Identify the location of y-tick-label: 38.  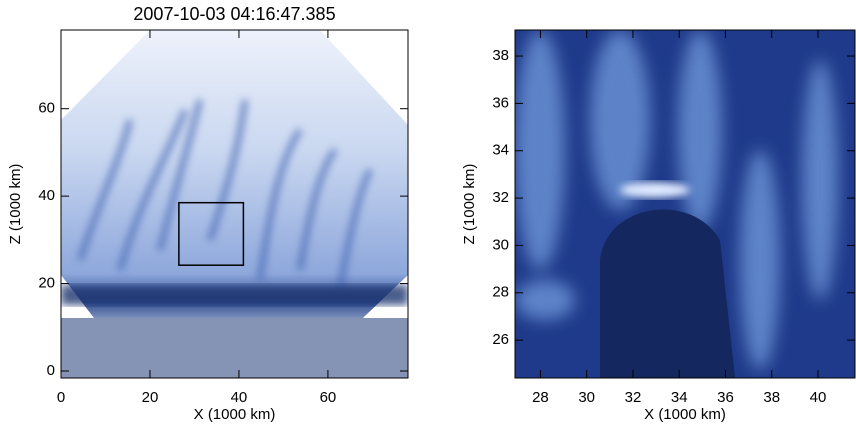
(500, 55).